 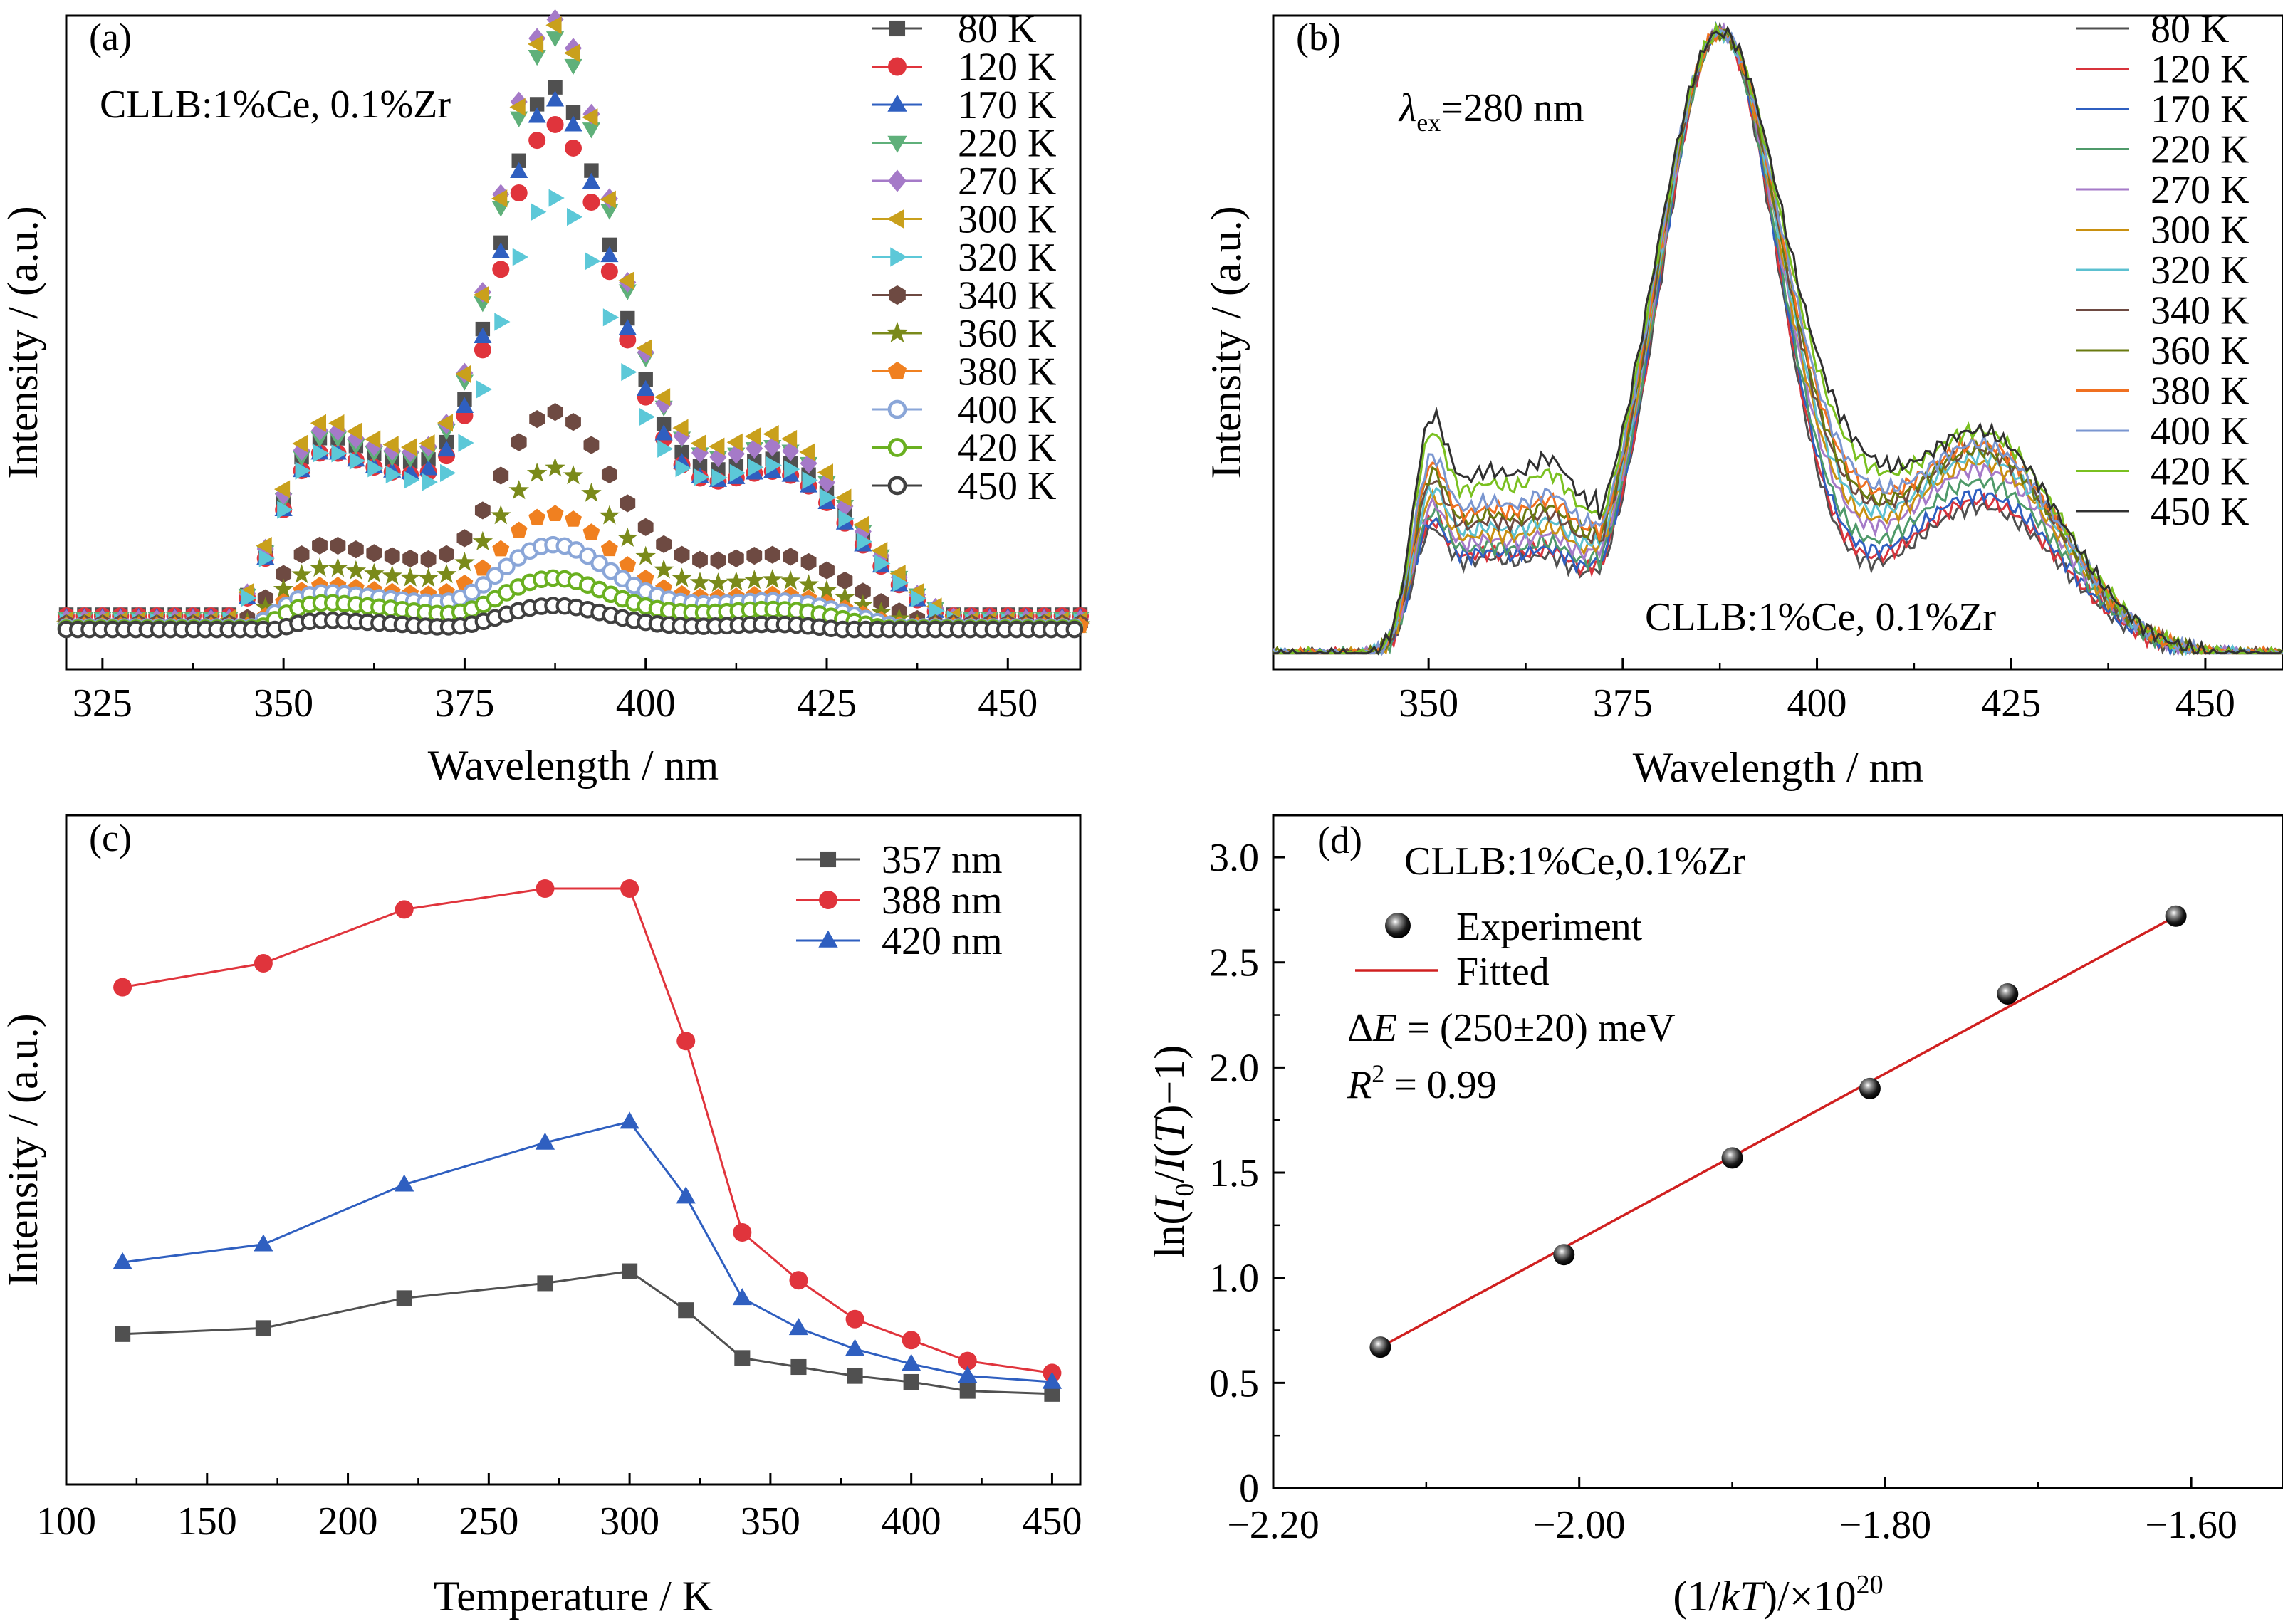 I want to click on legend-entry: 388 nm, so click(x=942, y=901).